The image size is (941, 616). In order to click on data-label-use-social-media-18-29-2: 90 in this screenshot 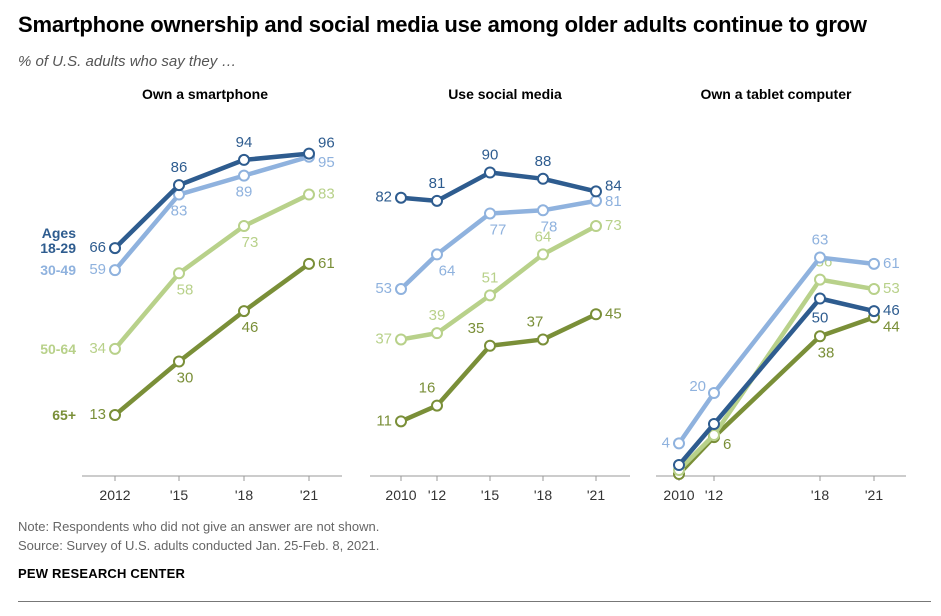, I will do `click(490, 155)`.